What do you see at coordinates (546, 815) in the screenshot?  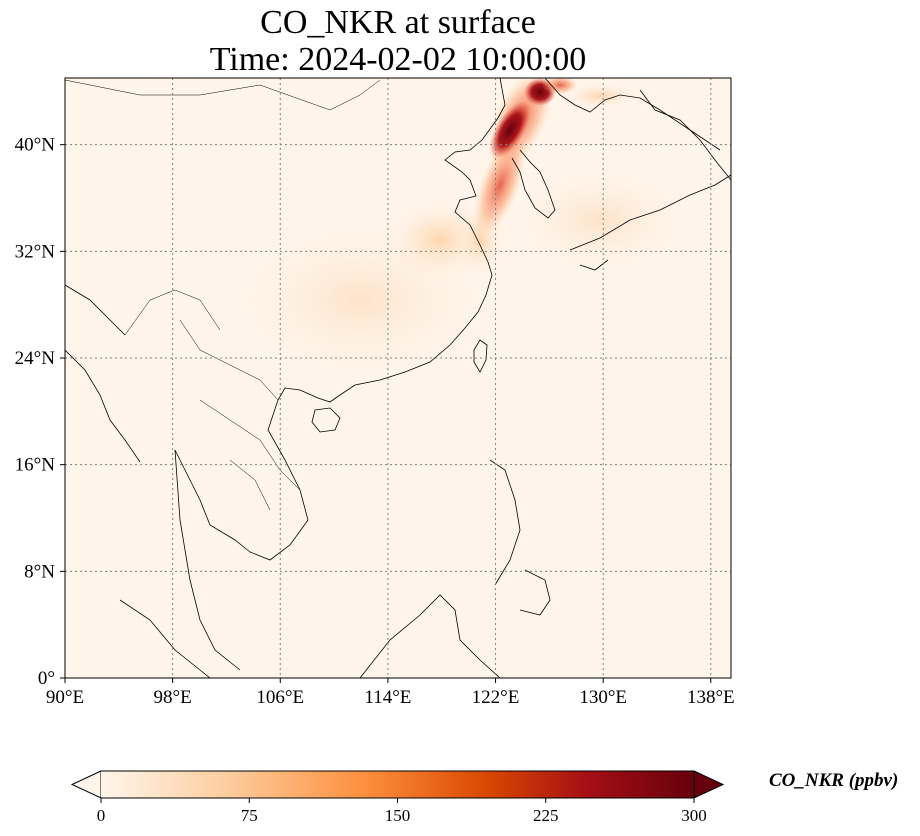 I see `colorbar-tick-label: 225` at bounding box center [546, 815].